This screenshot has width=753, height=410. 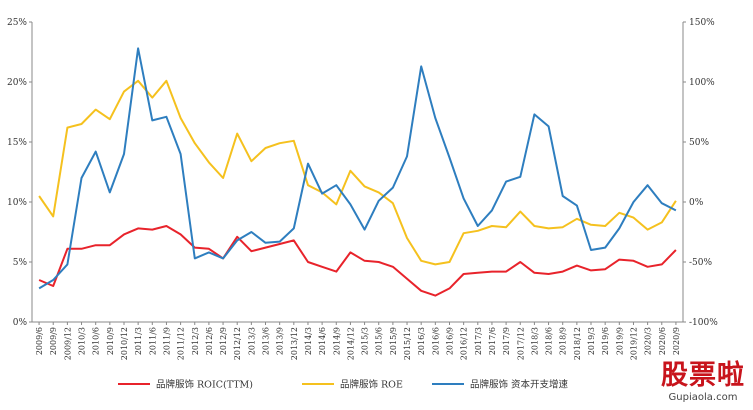 What do you see at coordinates (563, 341) in the screenshot?
I see `x-tick-label: 2018/9` at bounding box center [563, 341].